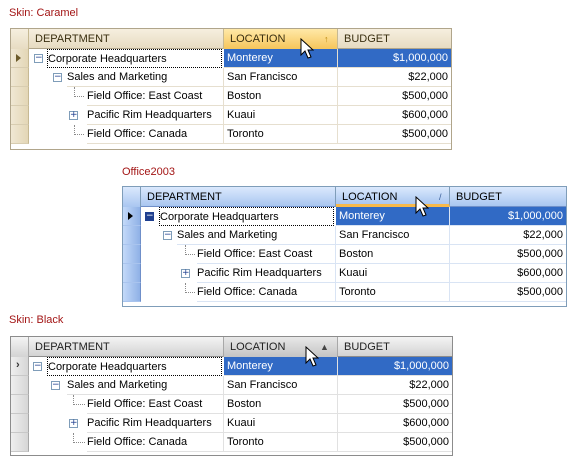 This screenshot has width=573, height=463. I want to click on column-header-location: LOCATION /, so click(393, 197).